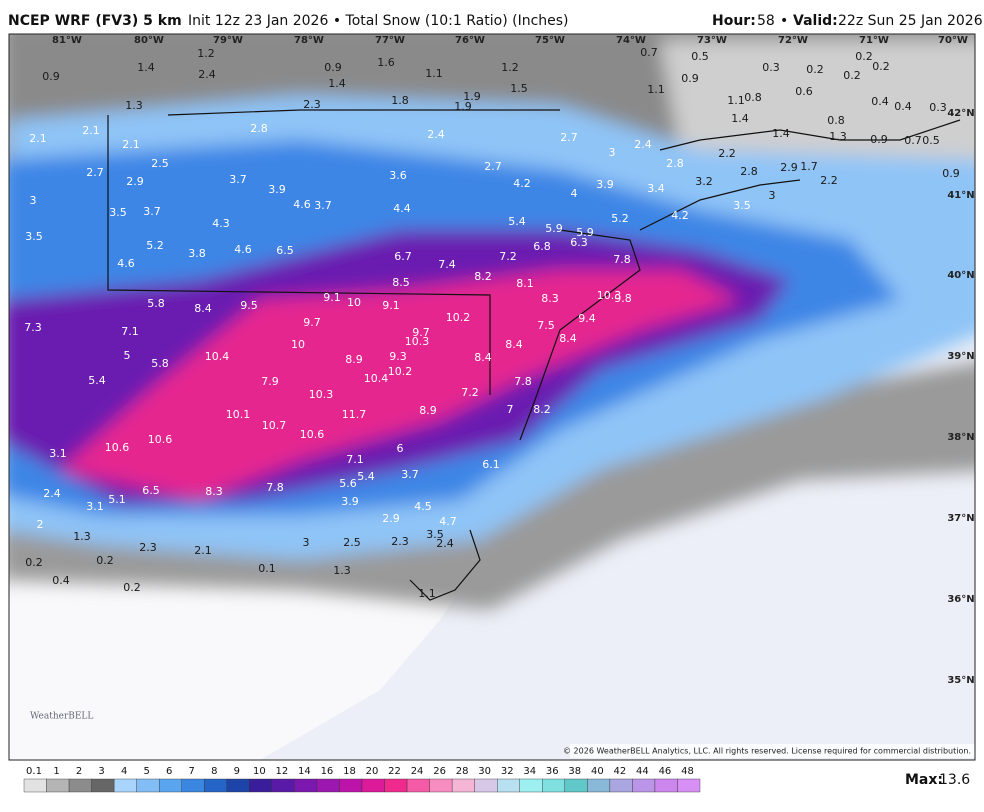  What do you see at coordinates (491, 464) in the screenshot?
I see `snow-total-label: 6.1` at bounding box center [491, 464].